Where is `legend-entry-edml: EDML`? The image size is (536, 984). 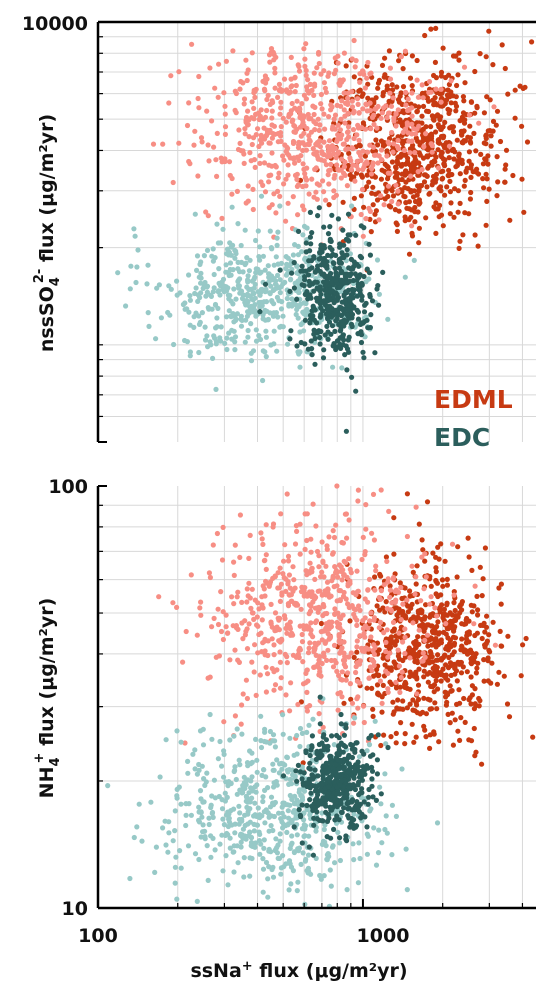
legend-entry-edml: EDML is located at coordinates (473, 399).